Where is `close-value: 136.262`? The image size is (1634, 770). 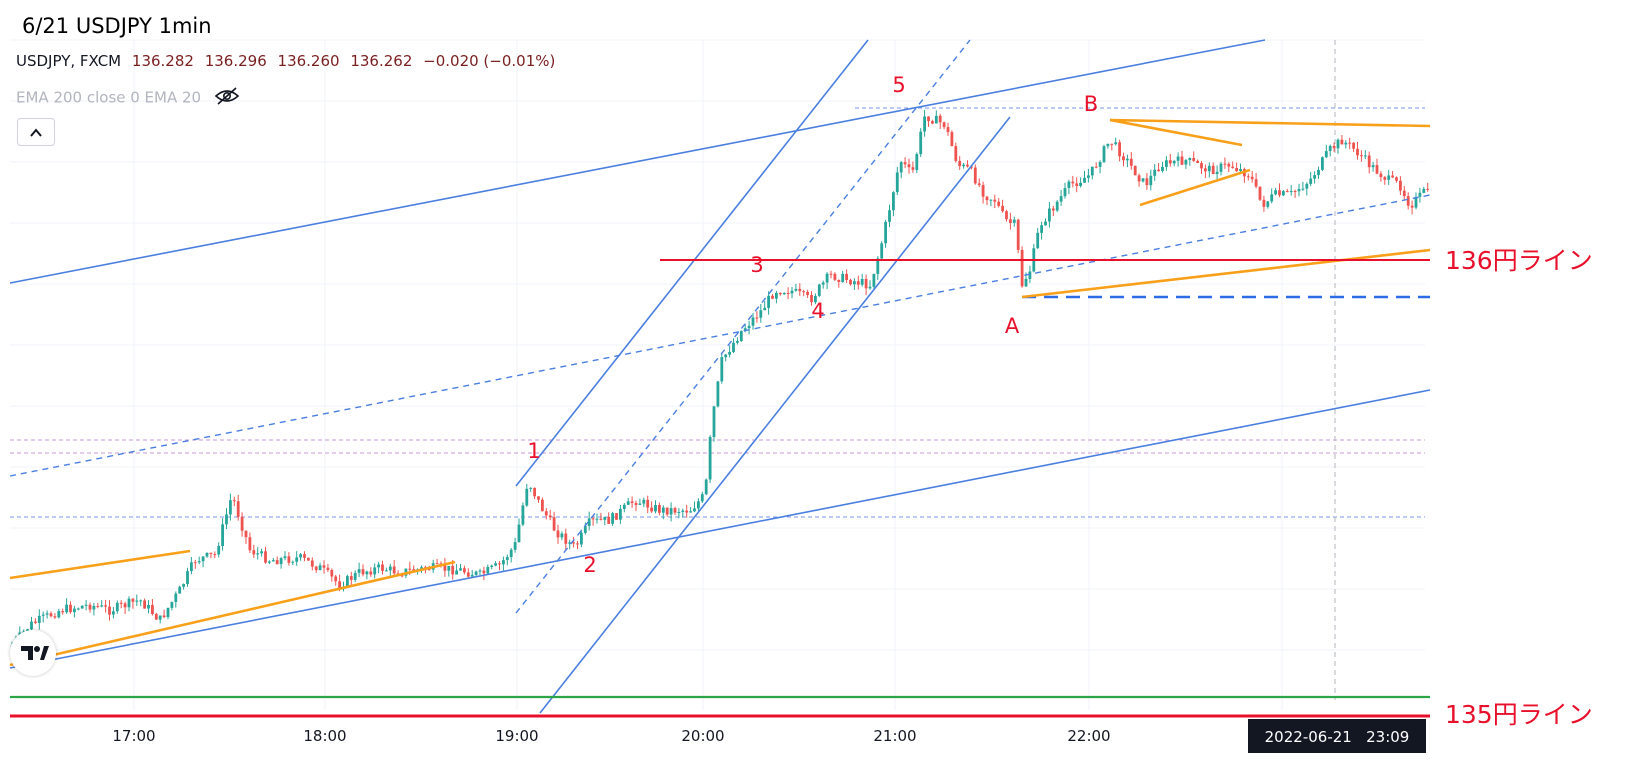
close-value: 136.262 is located at coordinates (381, 61).